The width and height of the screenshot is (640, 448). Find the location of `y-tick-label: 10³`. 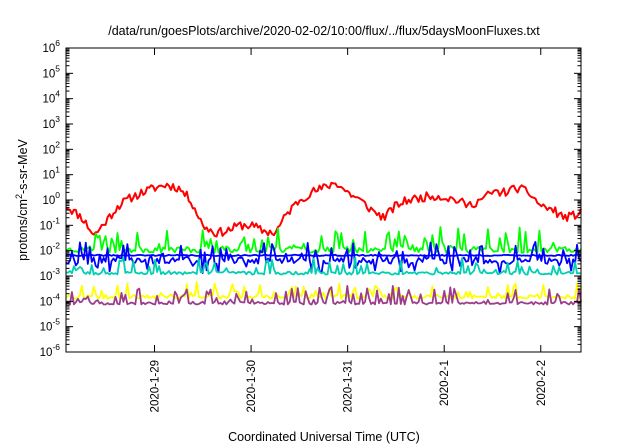

y-tick-label: 10³ is located at coordinates (51, 122).